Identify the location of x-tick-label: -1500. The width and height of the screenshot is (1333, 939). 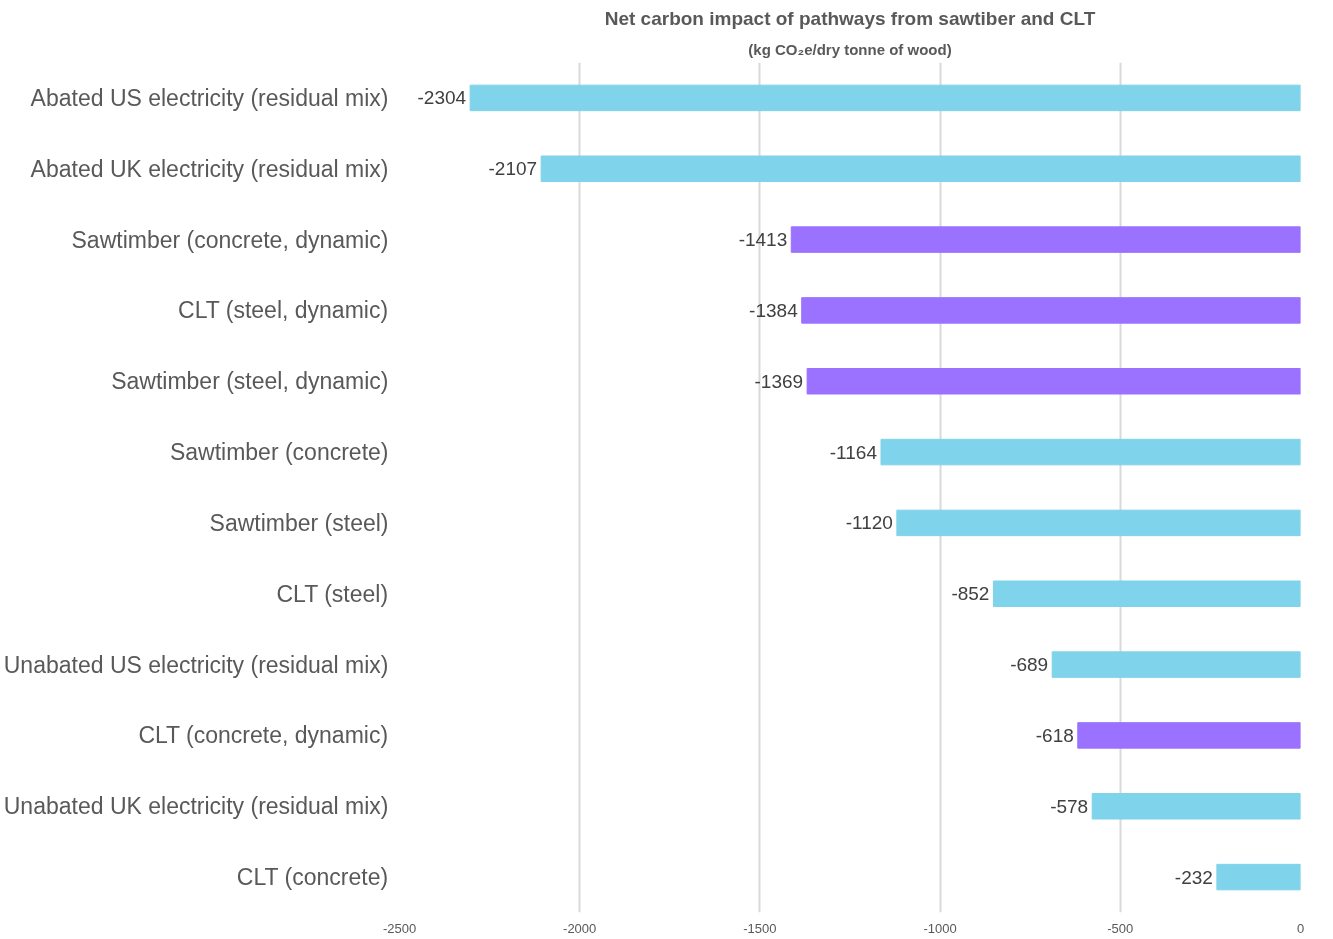
(760, 928).